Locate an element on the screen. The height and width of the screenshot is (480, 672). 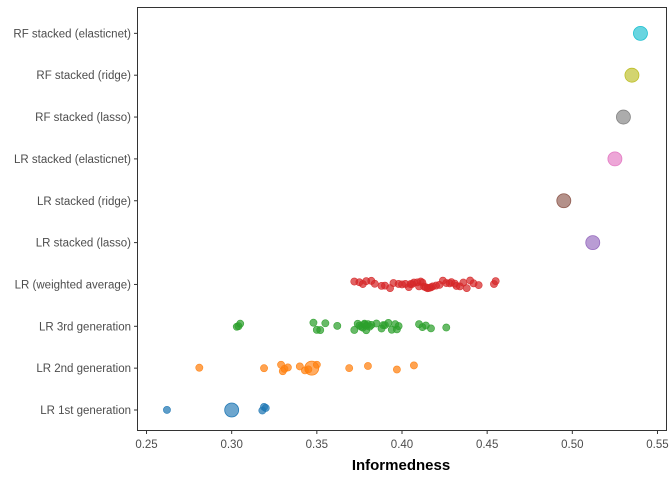
x-axis: 0.25 0.30 0.35 0.40 0.45 0.50 0.55 is located at coordinates (402, 440).